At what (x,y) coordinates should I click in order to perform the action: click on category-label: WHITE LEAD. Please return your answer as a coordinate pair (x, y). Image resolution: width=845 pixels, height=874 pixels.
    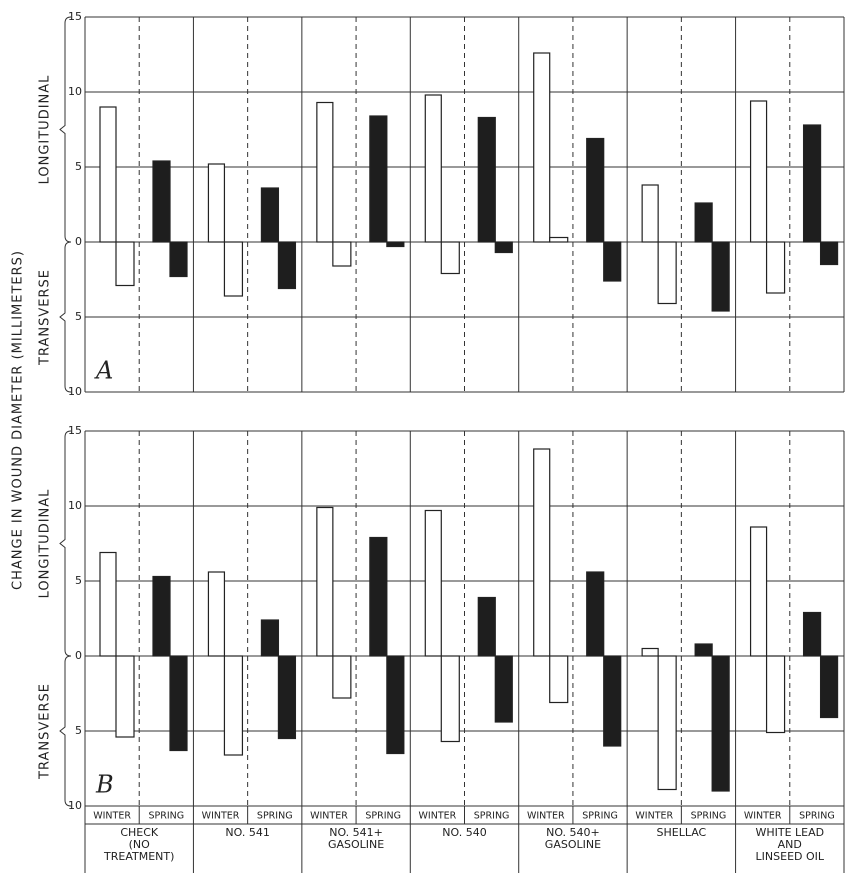
    Looking at the image, I should click on (789, 832).